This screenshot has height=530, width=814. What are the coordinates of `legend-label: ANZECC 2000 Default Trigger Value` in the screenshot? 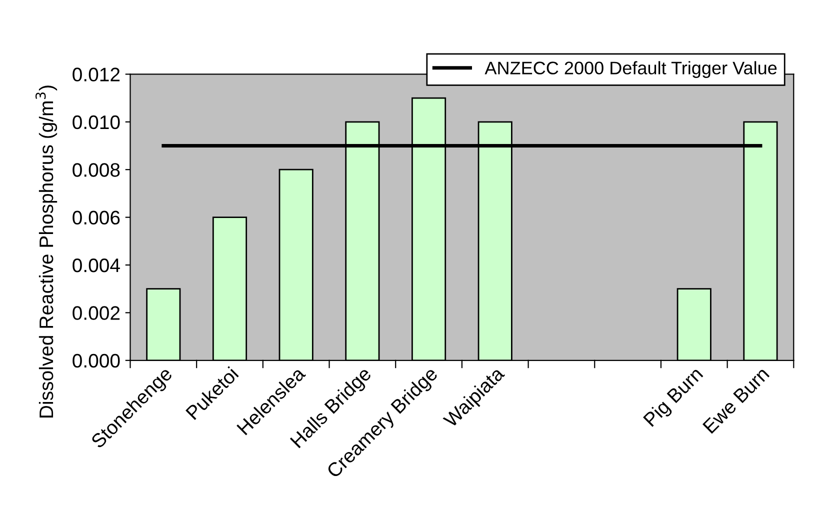 It's located at (630, 69).